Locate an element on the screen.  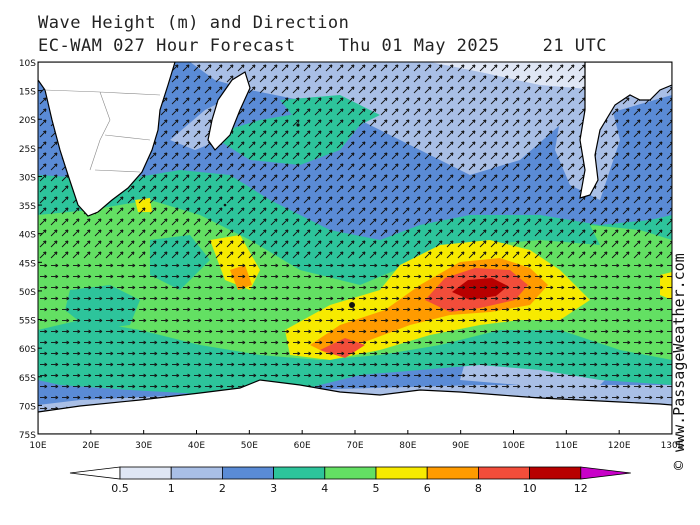
legend-tick-label: 6 is located at coordinates (427, 488).